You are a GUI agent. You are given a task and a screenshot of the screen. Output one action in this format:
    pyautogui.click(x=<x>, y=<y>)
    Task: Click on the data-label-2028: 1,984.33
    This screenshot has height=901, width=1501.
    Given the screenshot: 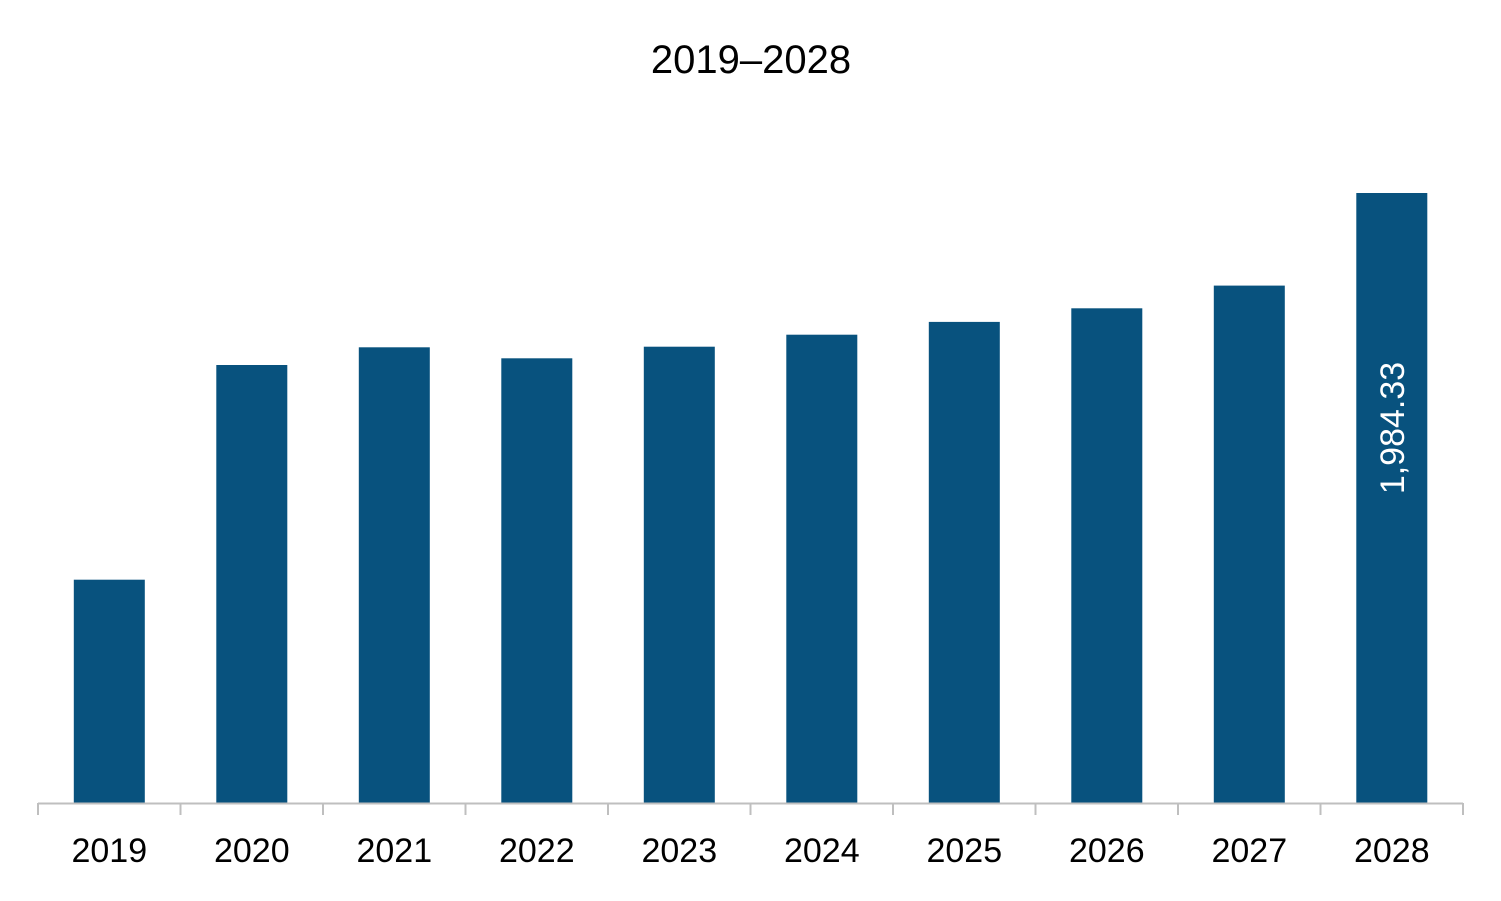 What is the action you would take?
    pyautogui.click(x=1393, y=428)
    